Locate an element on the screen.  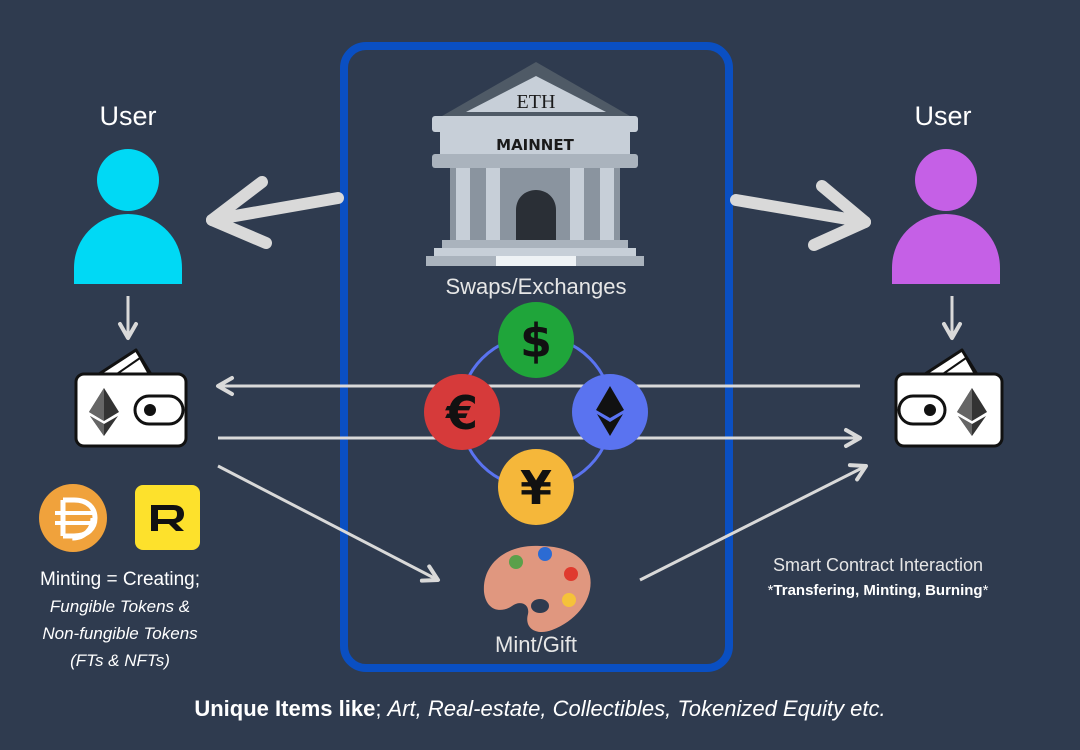
palette-icon is located at coordinates (537, 589).